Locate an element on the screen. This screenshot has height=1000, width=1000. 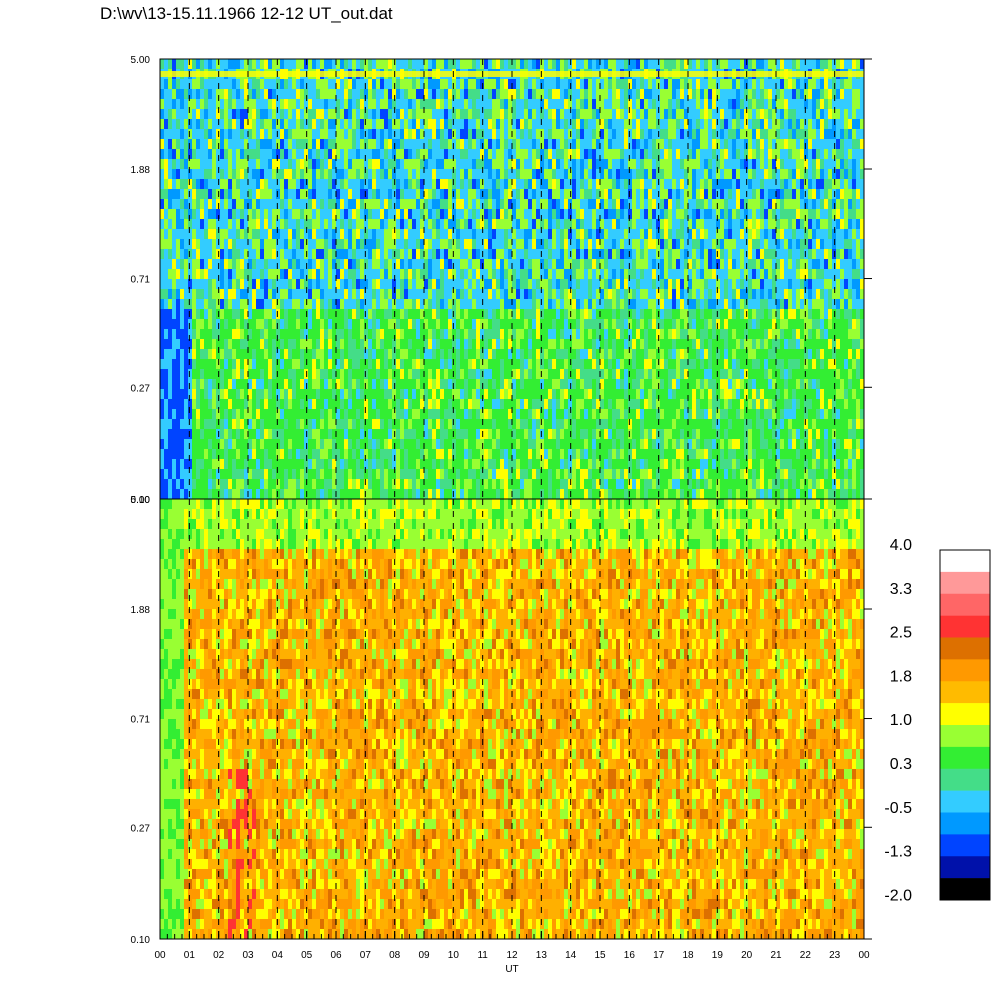
x-tick-label: 11 is located at coordinates (482, 955).